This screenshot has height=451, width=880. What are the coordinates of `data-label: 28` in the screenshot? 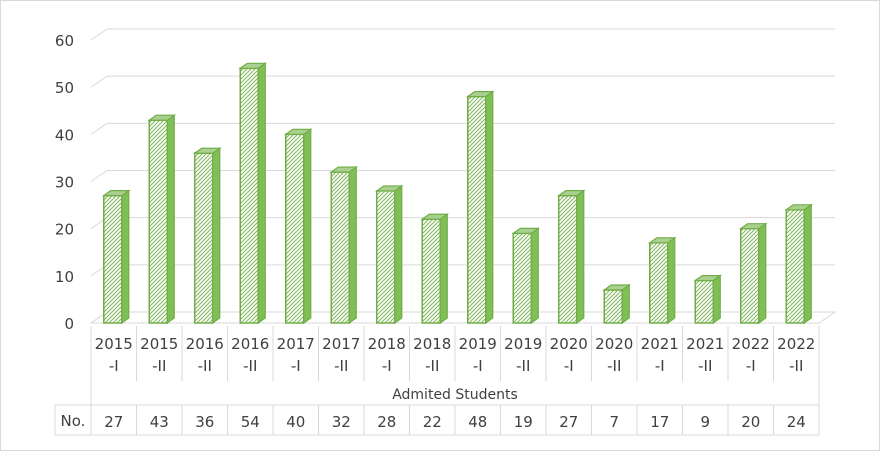 It's located at (386, 422).